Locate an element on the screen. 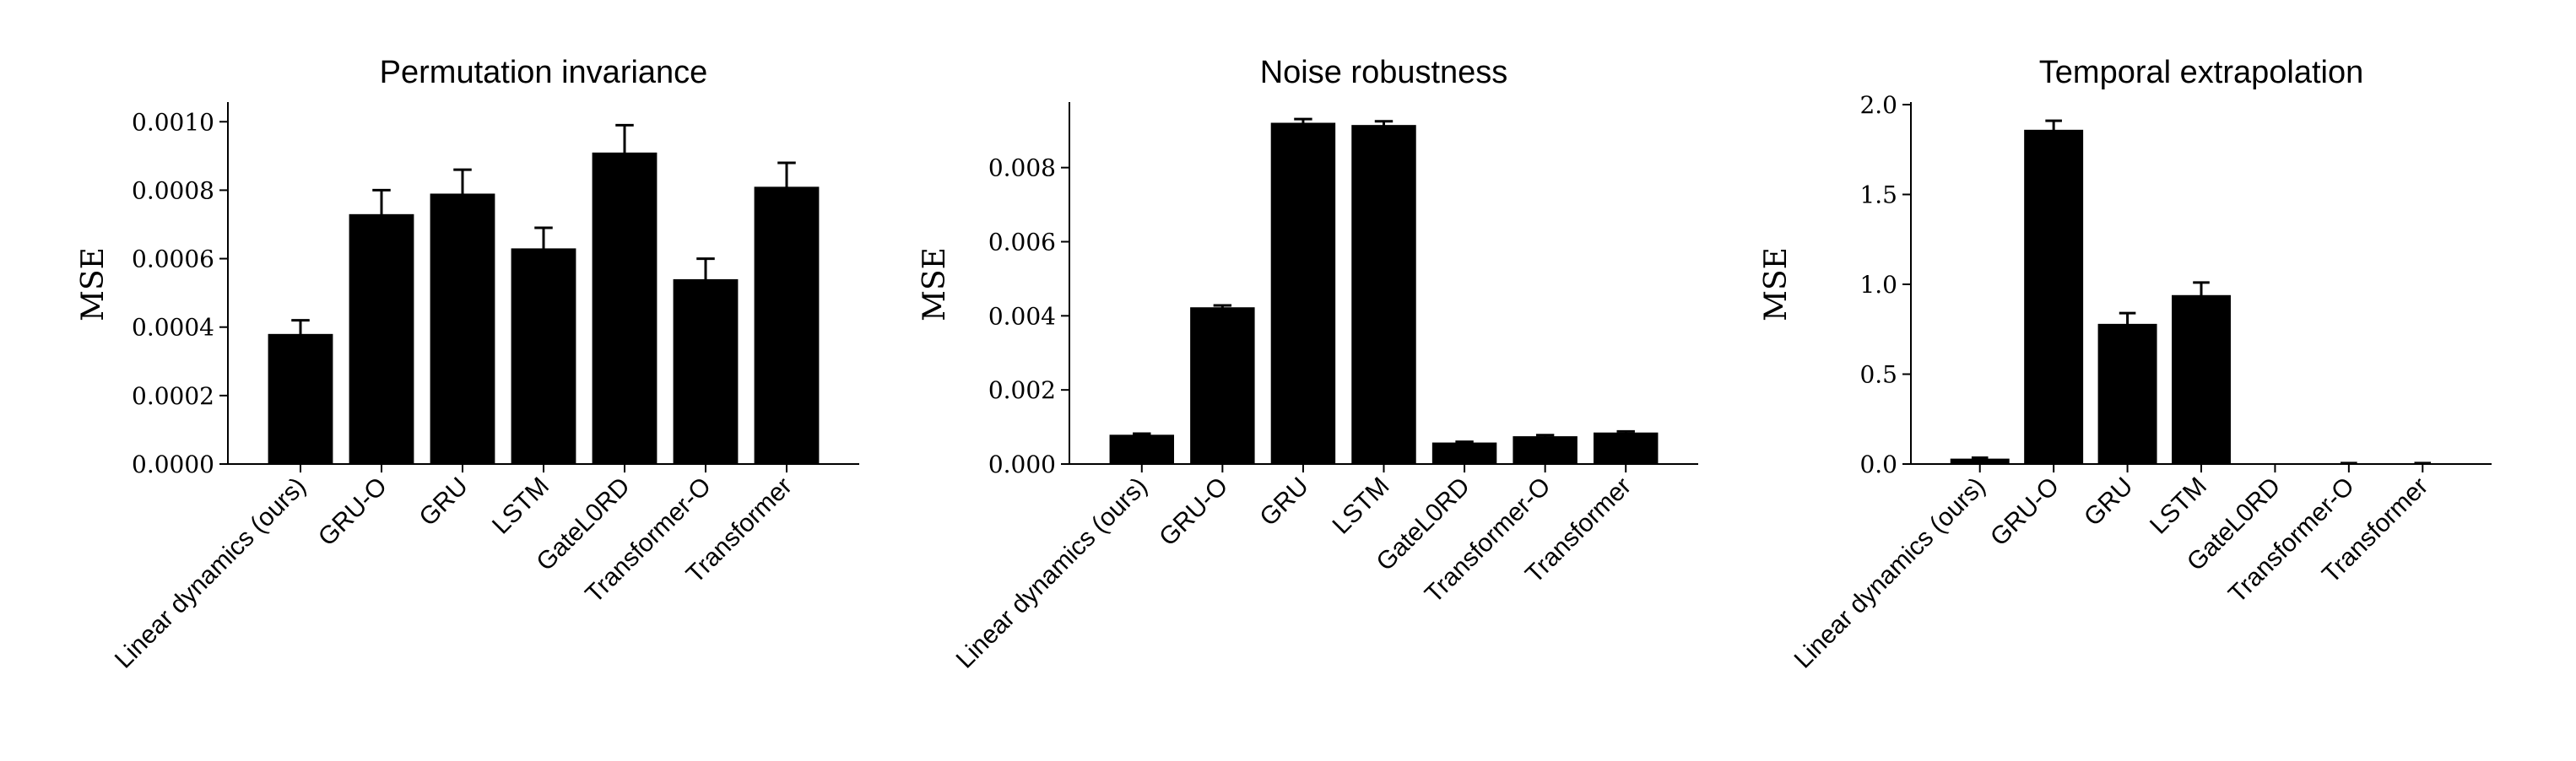 Image resolution: width=2576 pixels, height=761 pixels. y-tick-label: 0.008 is located at coordinates (1022, 168).